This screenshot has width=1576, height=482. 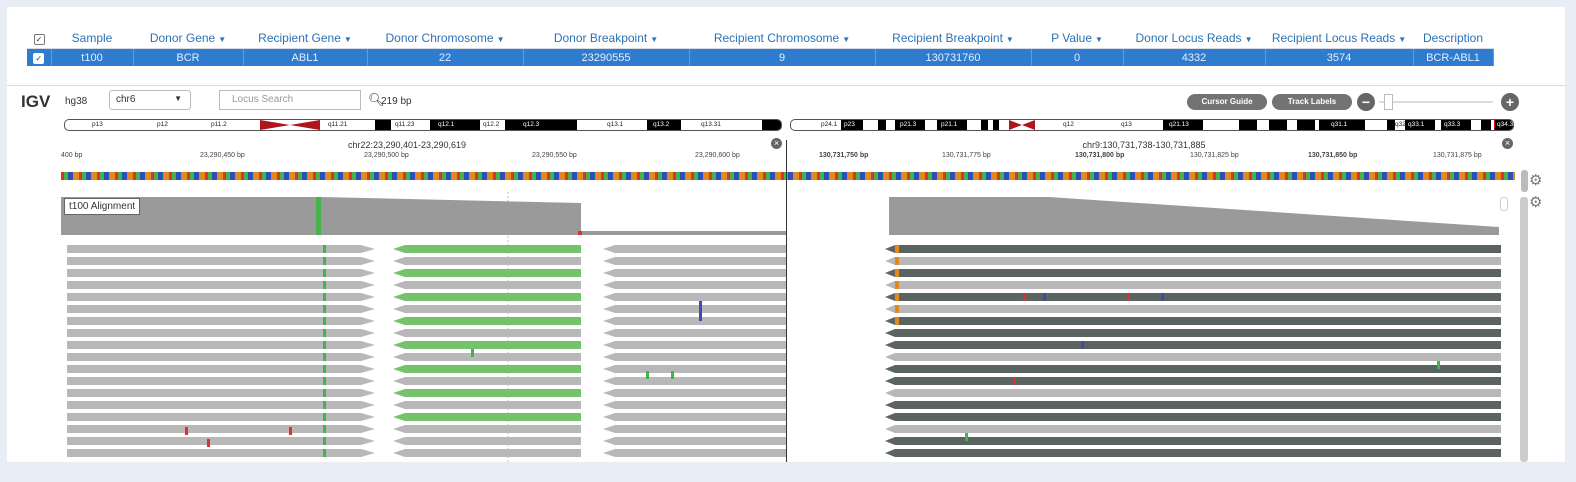 I want to click on zoom-out-icon: −, so click(x=1366, y=102).